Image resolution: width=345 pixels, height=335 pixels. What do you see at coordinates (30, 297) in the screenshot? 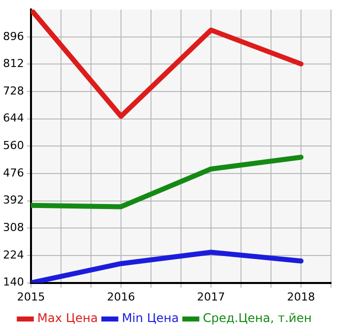
I see `x-tick-label: 2015` at bounding box center [30, 297].